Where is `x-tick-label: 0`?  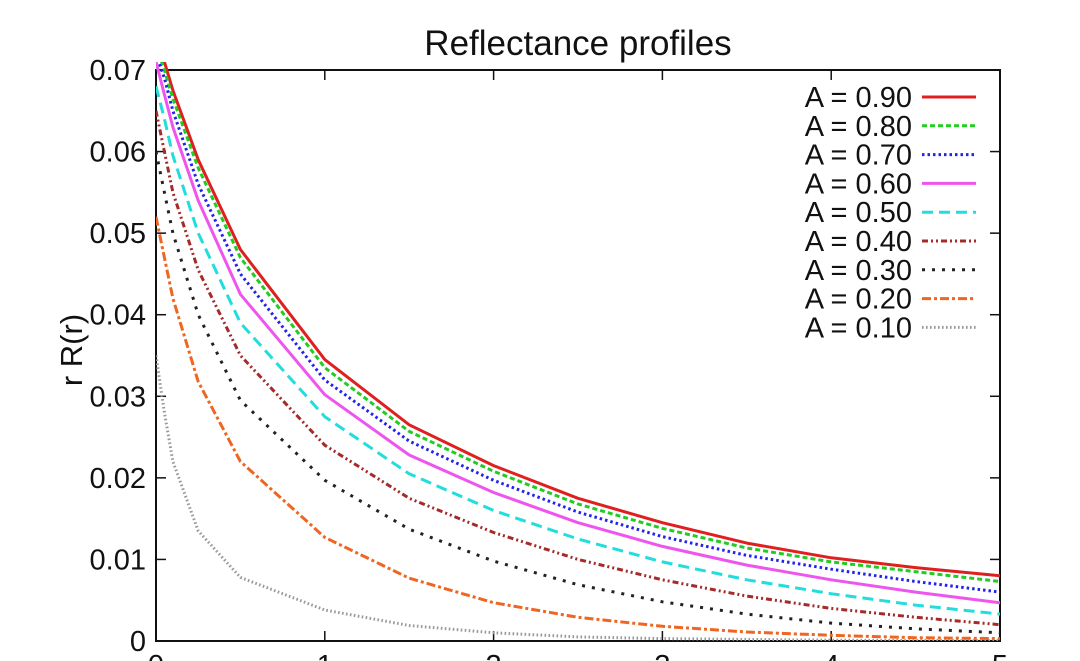 x-tick-label: 0 is located at coordinates (156, 655).